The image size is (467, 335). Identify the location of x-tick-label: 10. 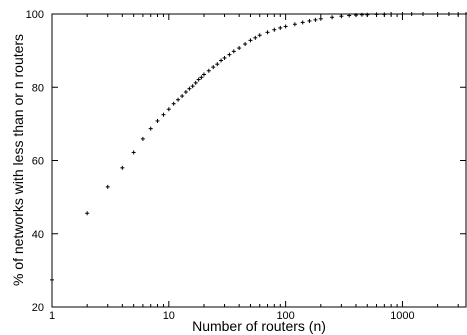
(169, 316).